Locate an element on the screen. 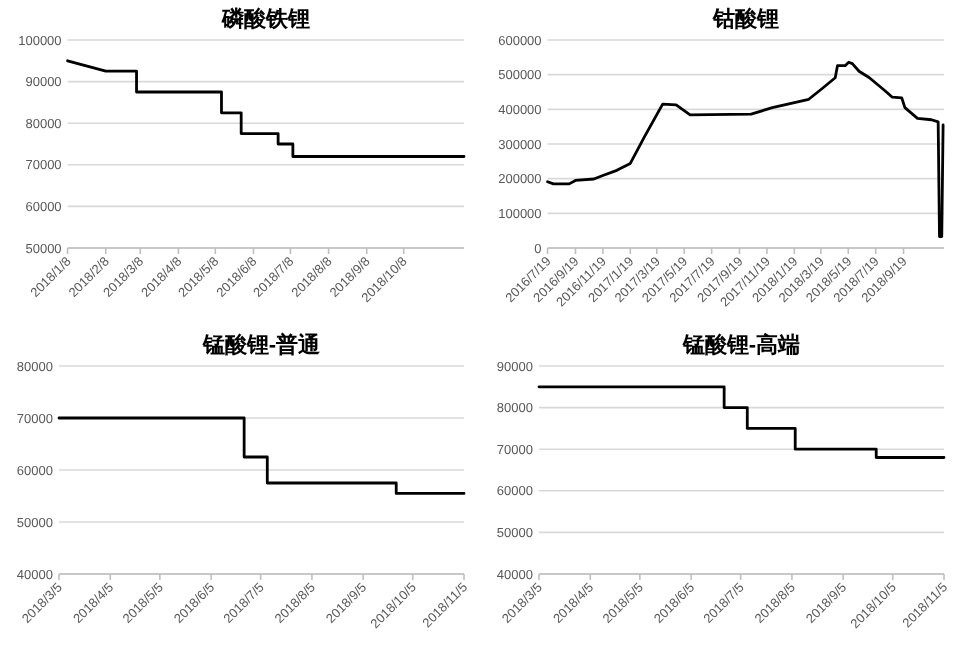 This screenshot has height=650, width=960. chart-title: 锰酸锂-高端 is located at coordinates (740, 345).